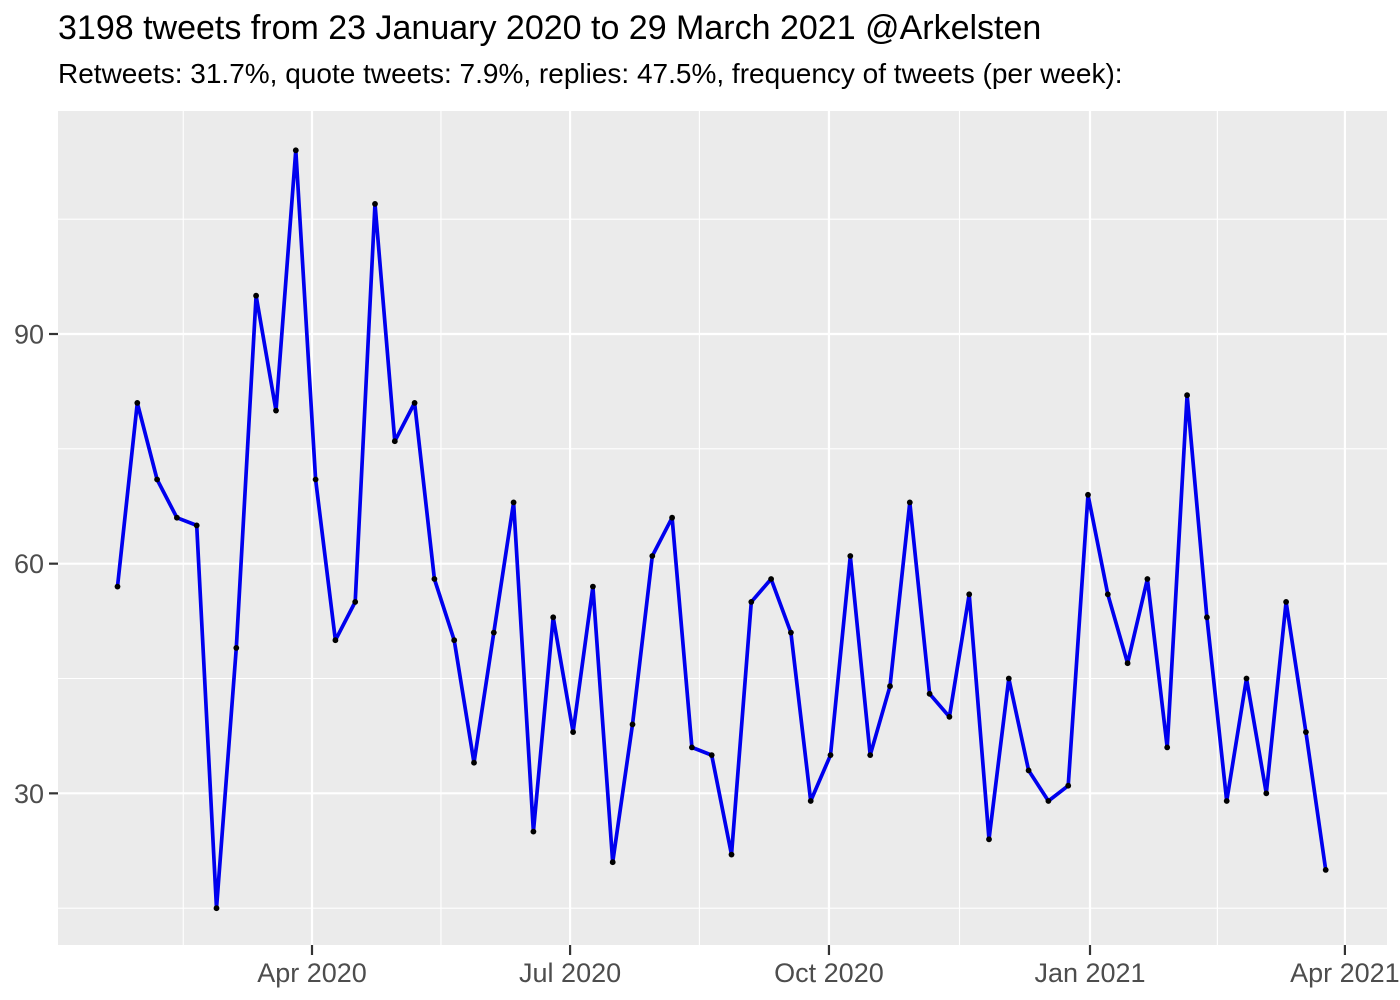 This screenshot has height=1000, width=1400. Describe the element at coordinates (29, 335) in the screenshot. I see `y-axis-tick-label: 90` at that location.